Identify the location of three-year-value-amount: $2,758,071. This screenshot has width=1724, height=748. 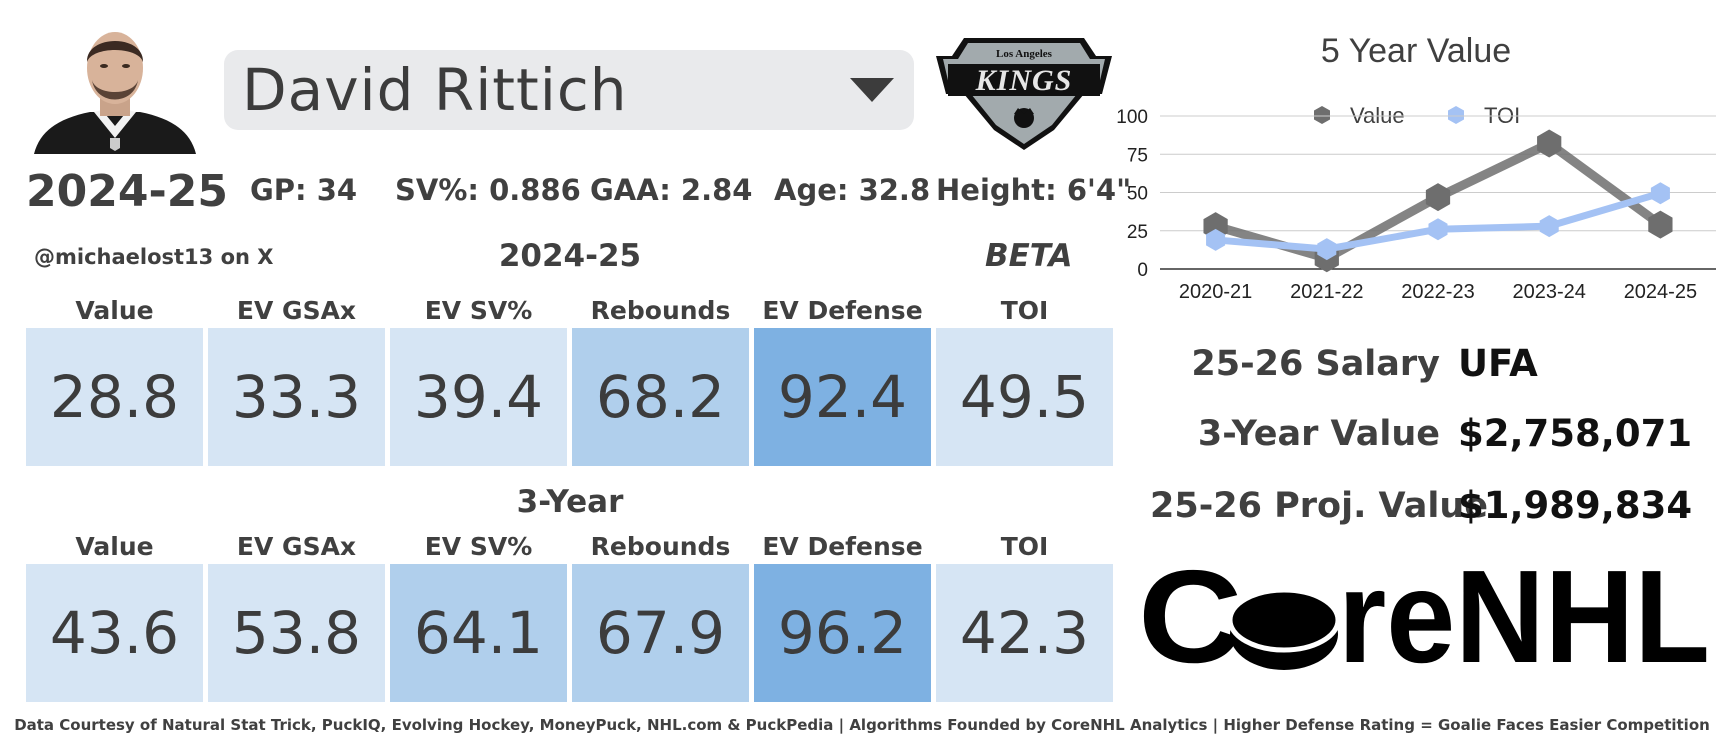
(1575, 433).